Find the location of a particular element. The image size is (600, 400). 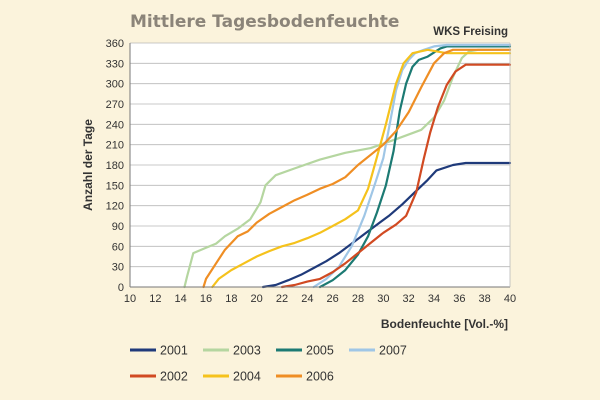

x-tick-label: 10 is located at coordinates (130, 299).